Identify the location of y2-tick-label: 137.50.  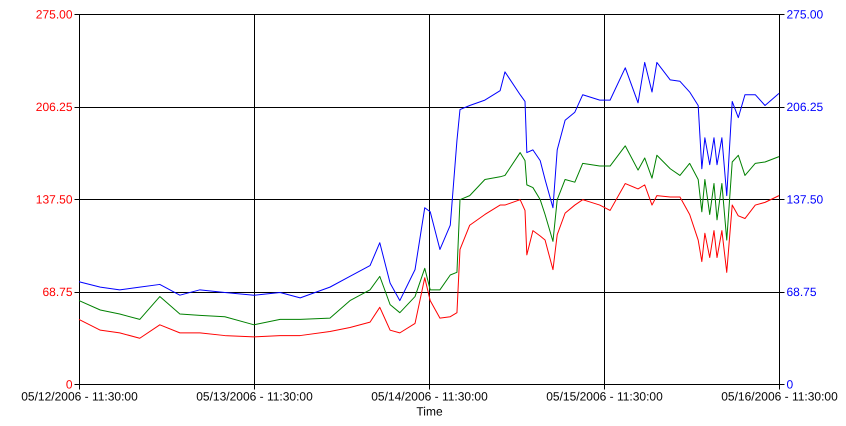
(805, 199).